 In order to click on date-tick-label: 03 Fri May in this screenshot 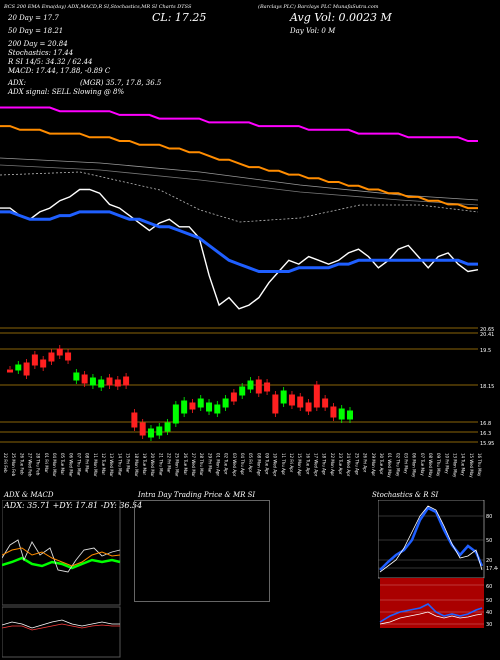, I will do `click(405, 463)`.